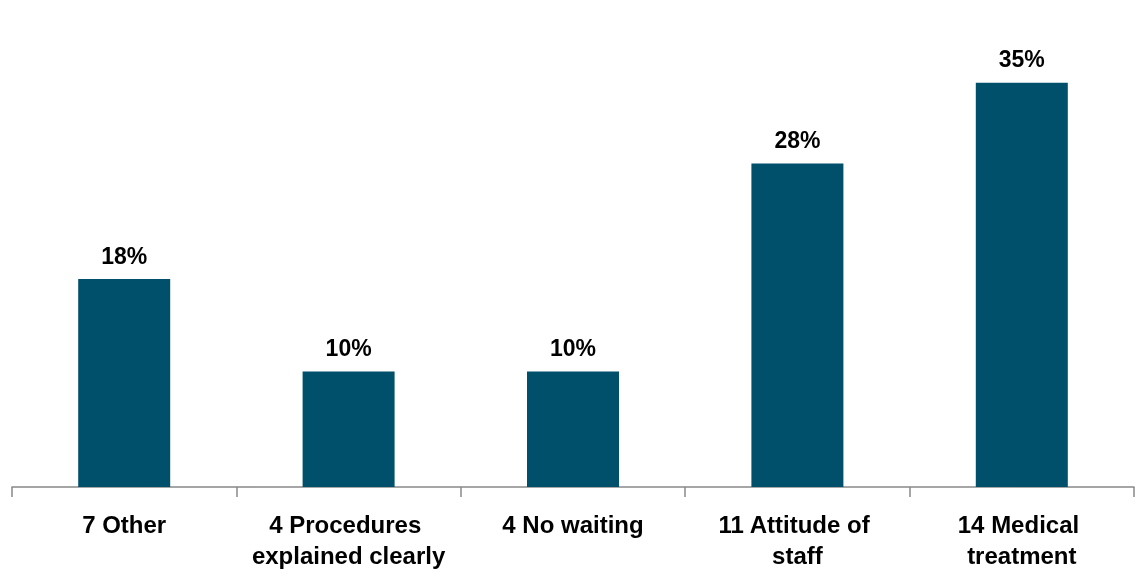 This screenshot has width=1136, height=581. Describe the element at coordinates (348, 540) in the screenshot. I see `x-tick-label: 4 Procedures explained clearly` at that location.